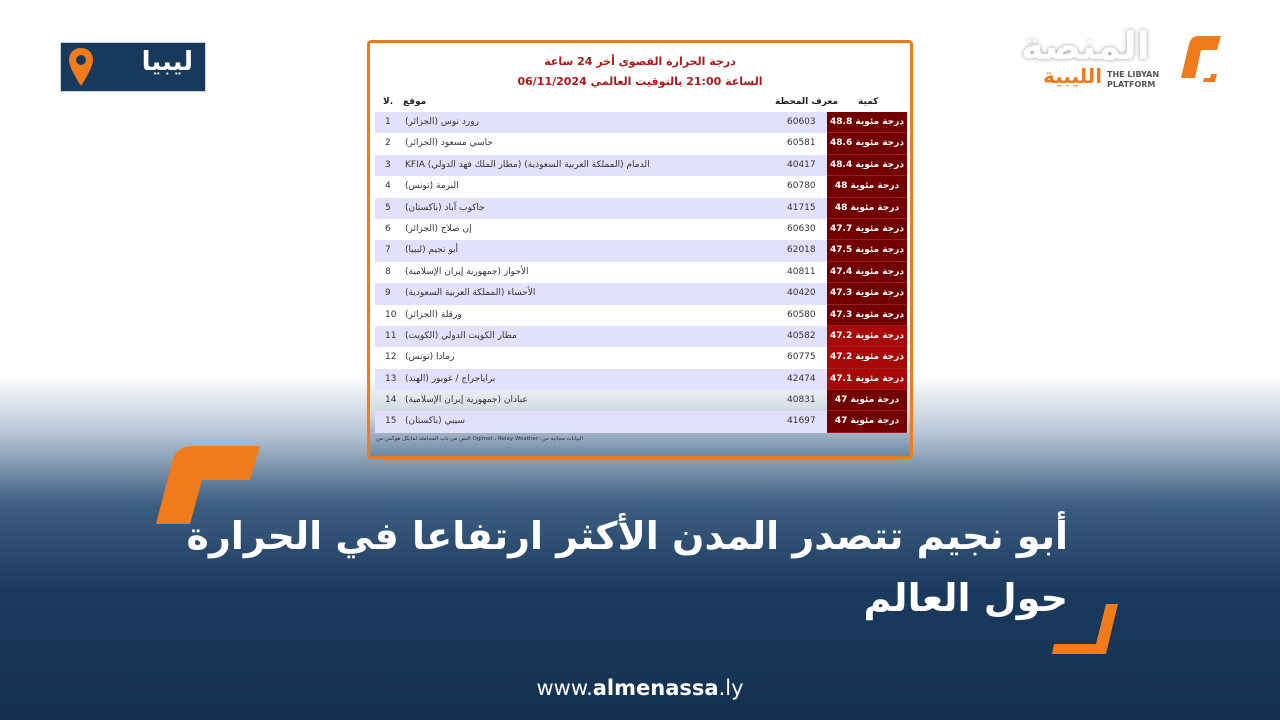 The image size is (1280, 720). Describe the element at coordinates (801, 335) in the screenshot. I see `row-station-id: 40582` at that location.